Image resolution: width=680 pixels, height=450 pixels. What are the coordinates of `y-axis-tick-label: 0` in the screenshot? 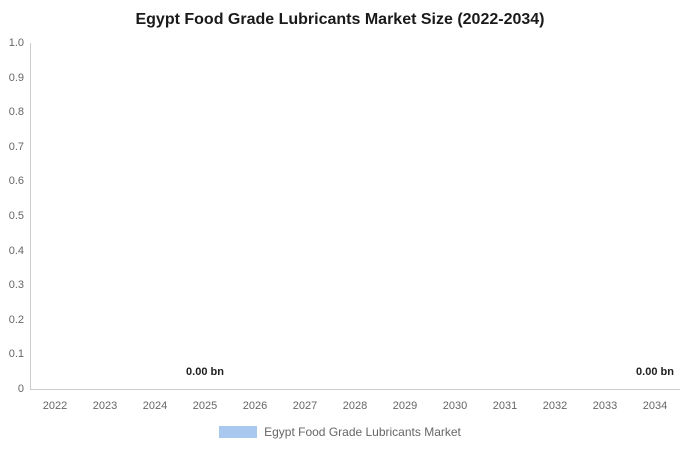 It's located at (20, 389).